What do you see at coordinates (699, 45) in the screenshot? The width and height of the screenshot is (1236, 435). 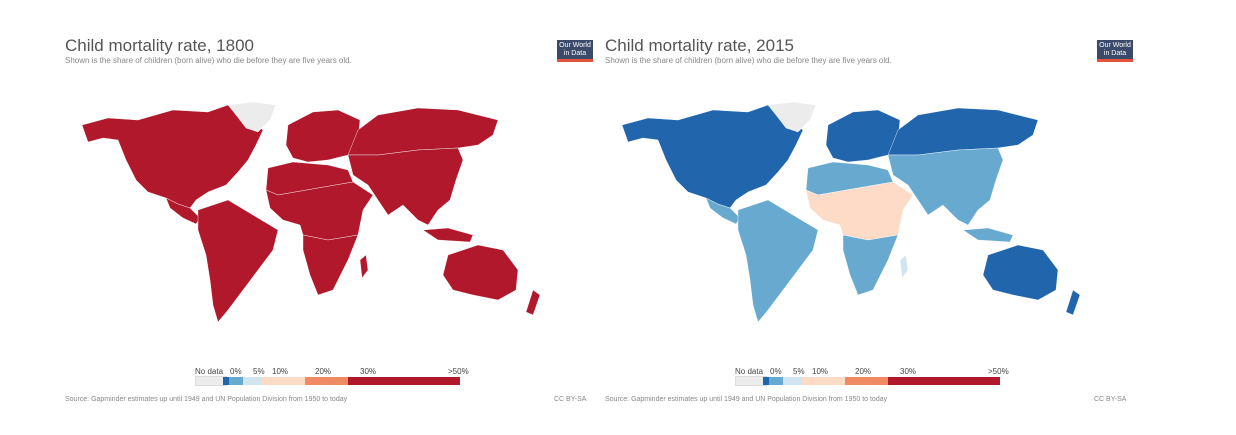 I see `chart-title: Child mortality rate, 2015` at bounding box center [699, 45].